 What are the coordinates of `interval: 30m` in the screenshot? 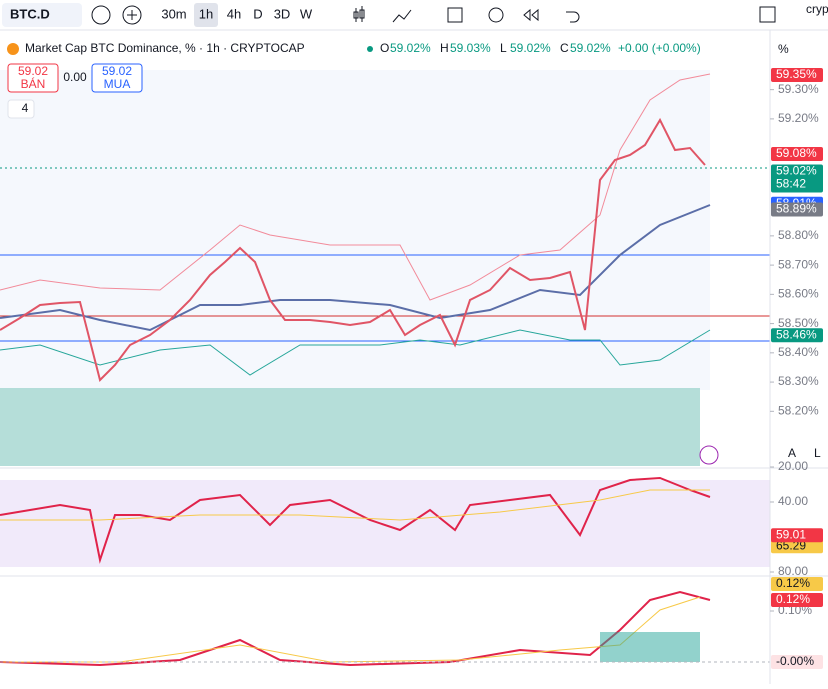 It's located at (173, 13).